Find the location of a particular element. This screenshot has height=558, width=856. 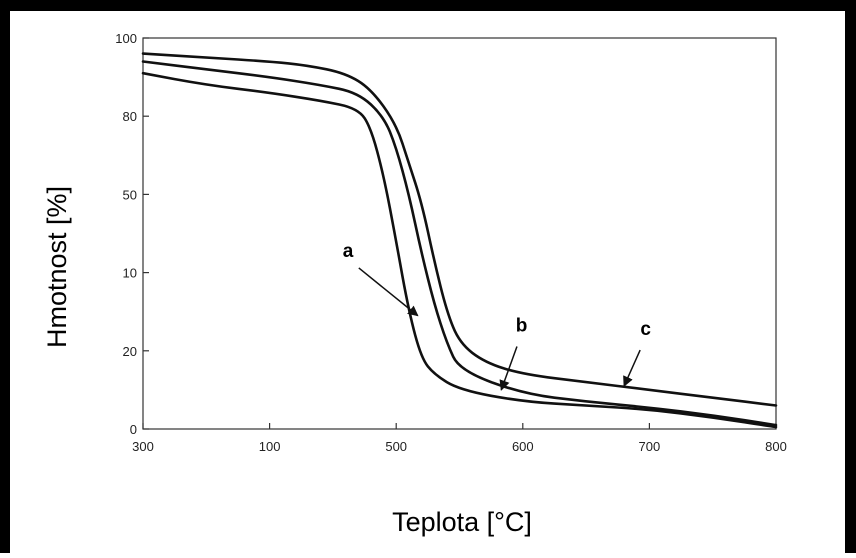

annotation-arrow-c is located at coordinates (632, 368).